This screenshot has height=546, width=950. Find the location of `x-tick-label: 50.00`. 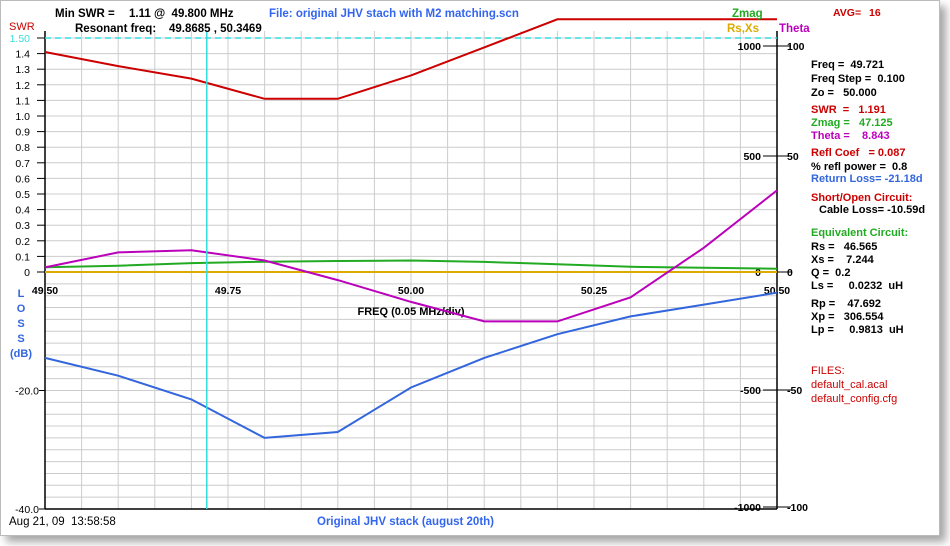

x-tick-label: 50.00 is located at coordinates (411, 291).